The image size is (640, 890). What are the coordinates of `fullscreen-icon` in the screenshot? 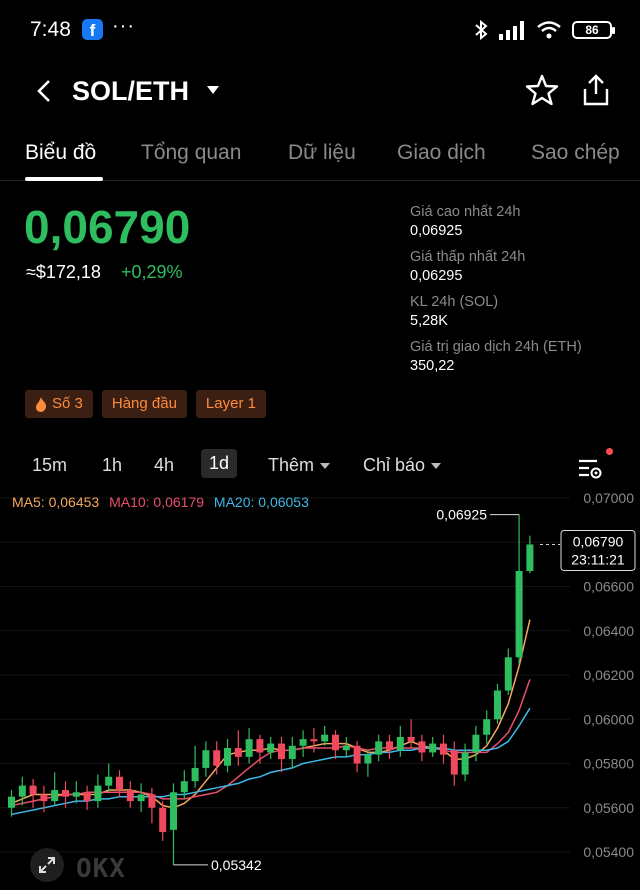 It's located at (47, 865).